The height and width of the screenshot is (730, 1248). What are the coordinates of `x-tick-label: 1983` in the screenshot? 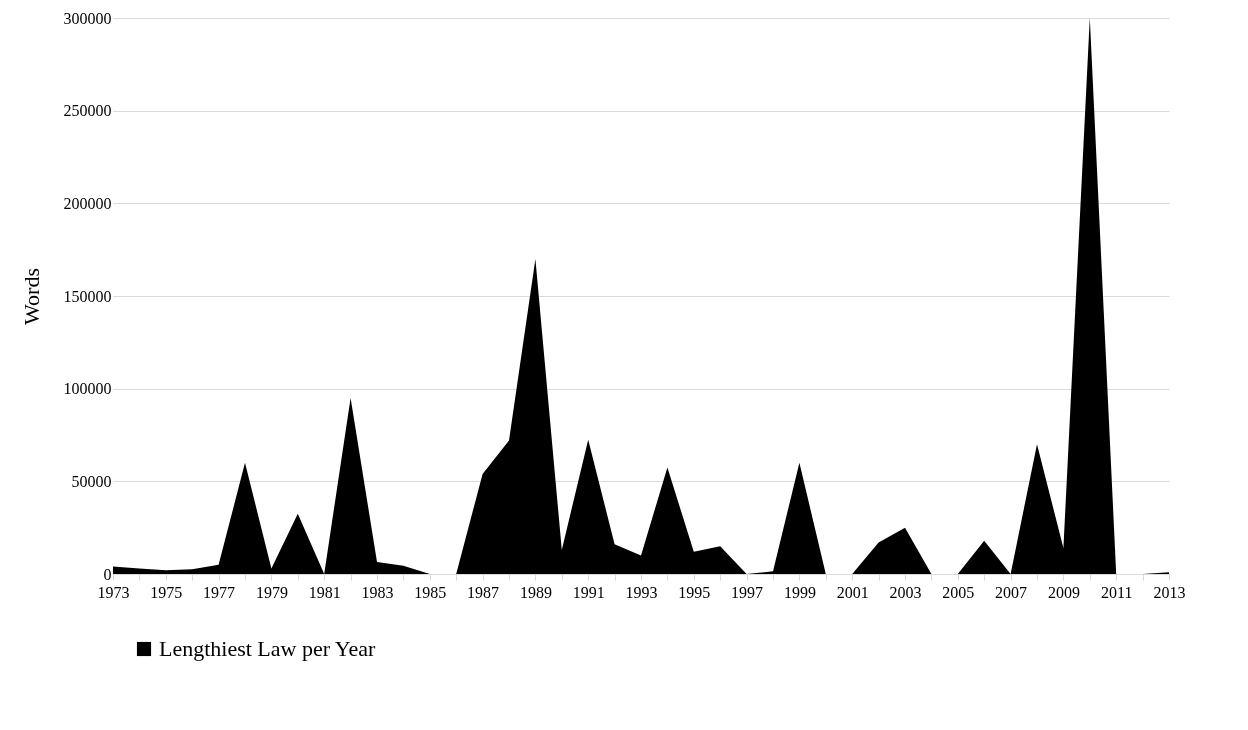 It's located at (377, 592).